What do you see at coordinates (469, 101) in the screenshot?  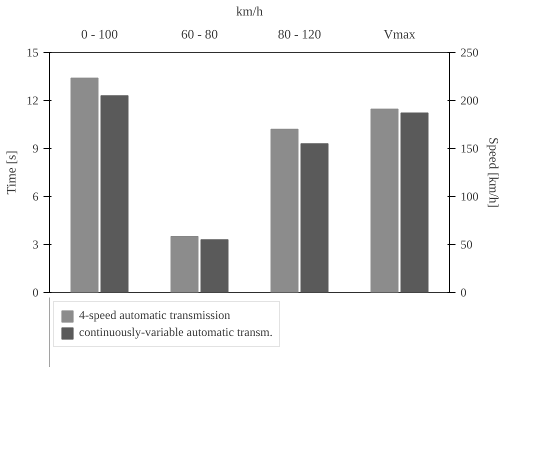 I see `y2-tick-label: 200` at bounding box center [469, 101].